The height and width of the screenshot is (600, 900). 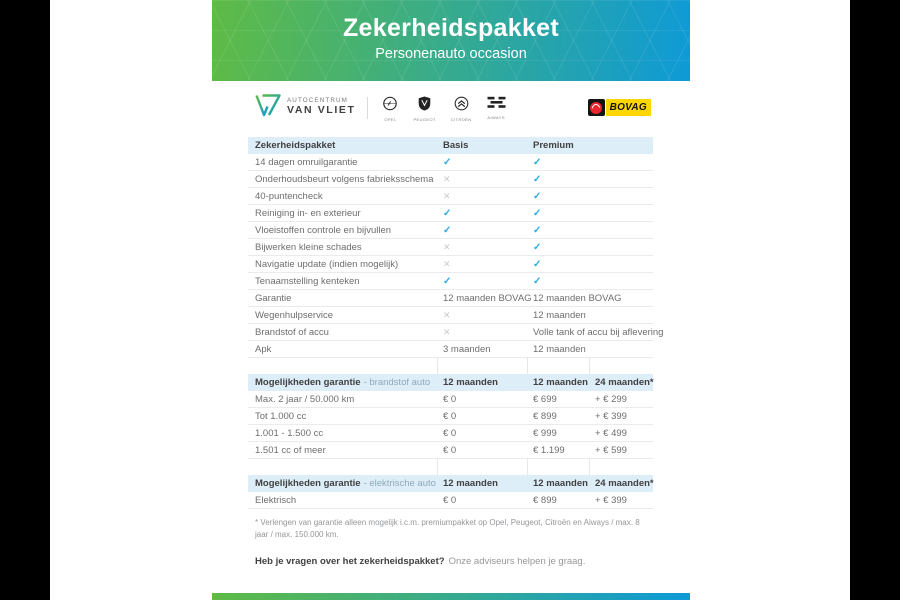 I want to click on bovag-logo: BOVAG, so click(x=619, y=107).